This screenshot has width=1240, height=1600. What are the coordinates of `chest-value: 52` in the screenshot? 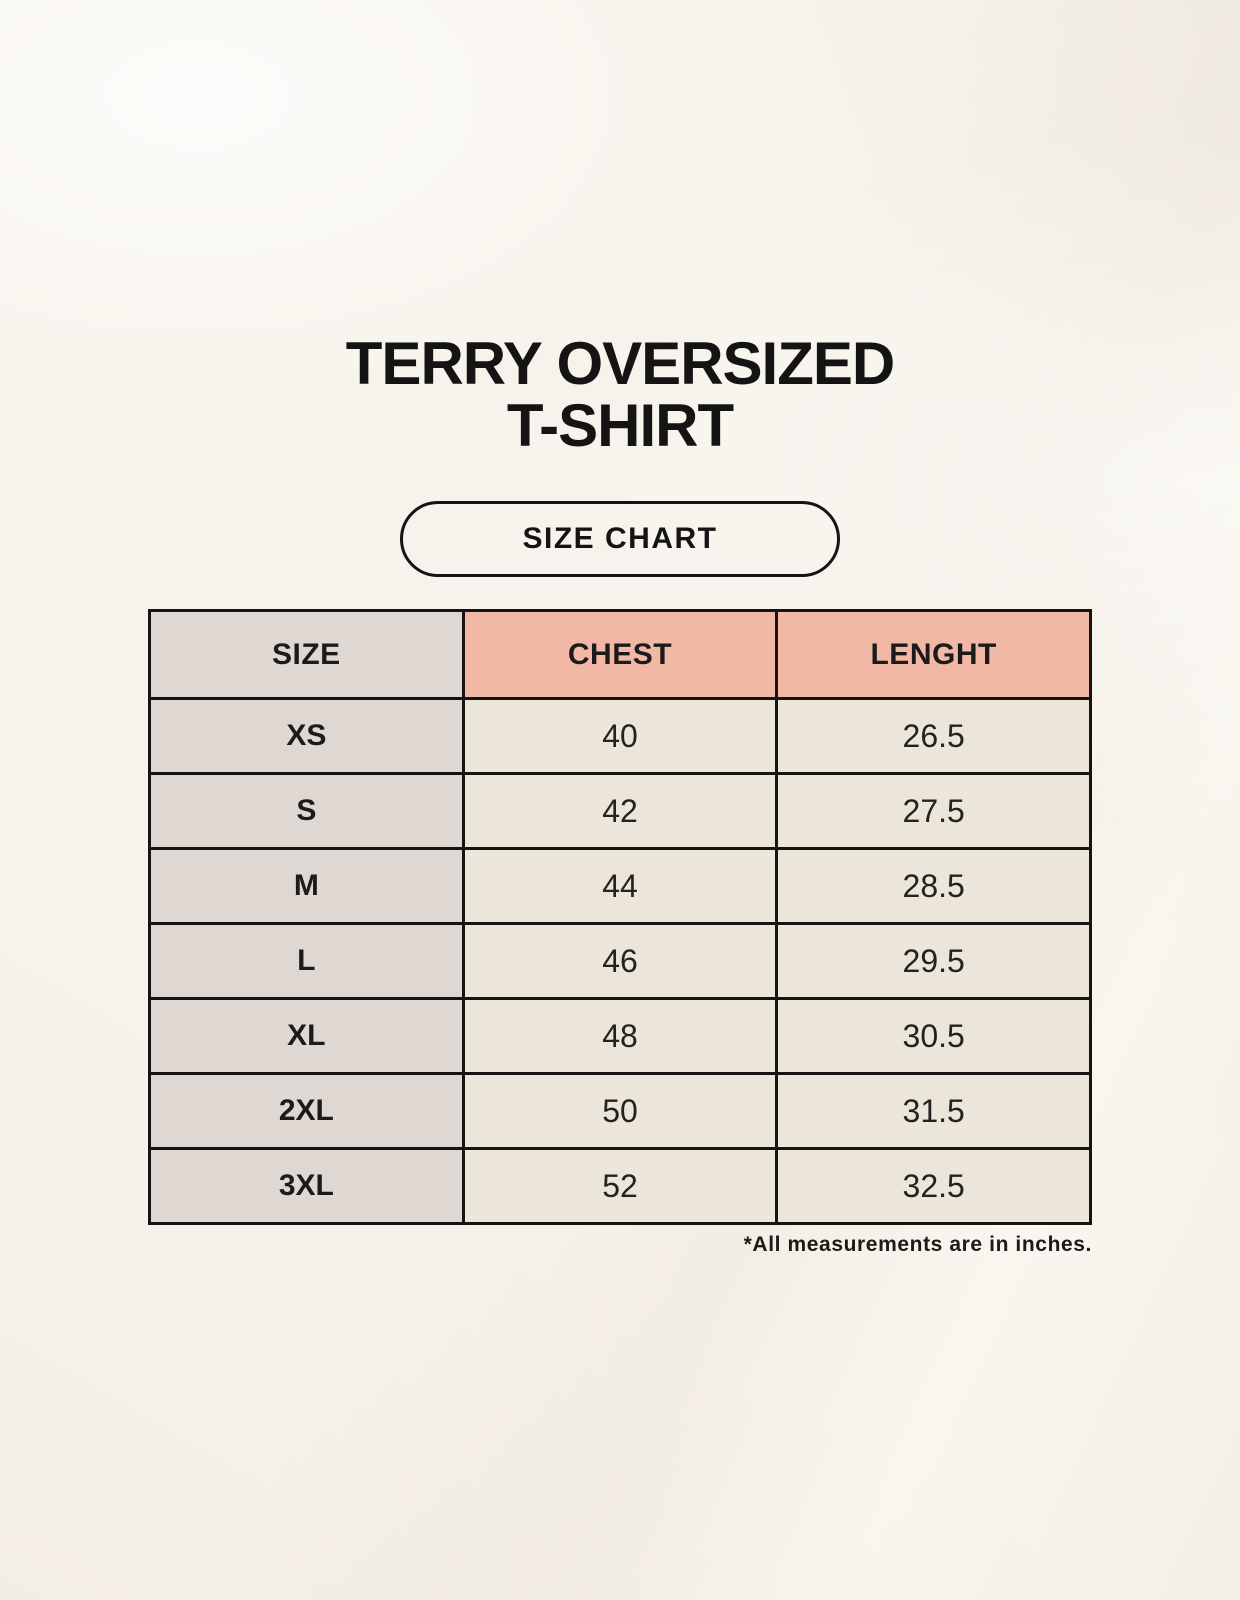 It's located at (620, 1186).